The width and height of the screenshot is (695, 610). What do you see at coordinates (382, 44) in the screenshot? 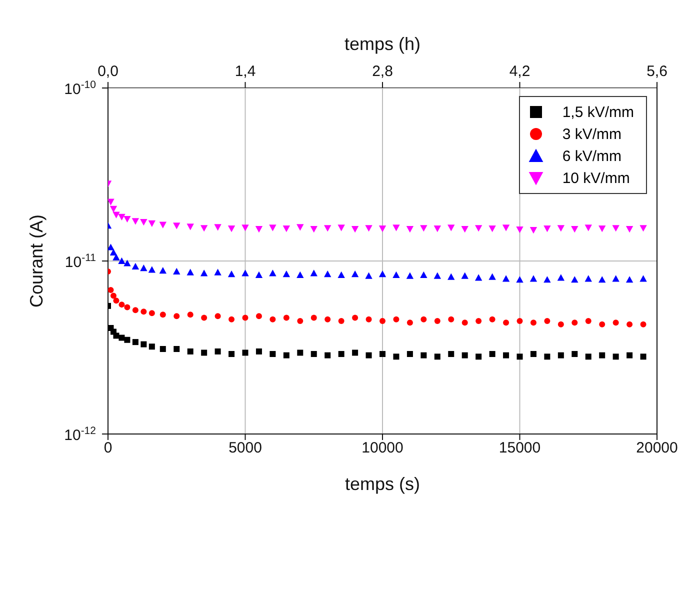
I see `x2-axis-title: temps (h)` at bounding box center [382, 44].